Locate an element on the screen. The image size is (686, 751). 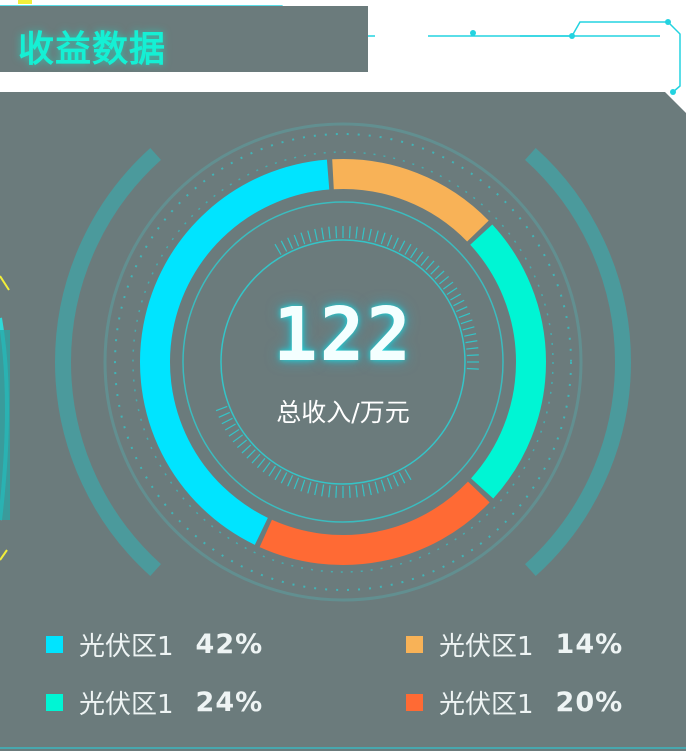
left-edge-deco is located at coordinates (5, 418).